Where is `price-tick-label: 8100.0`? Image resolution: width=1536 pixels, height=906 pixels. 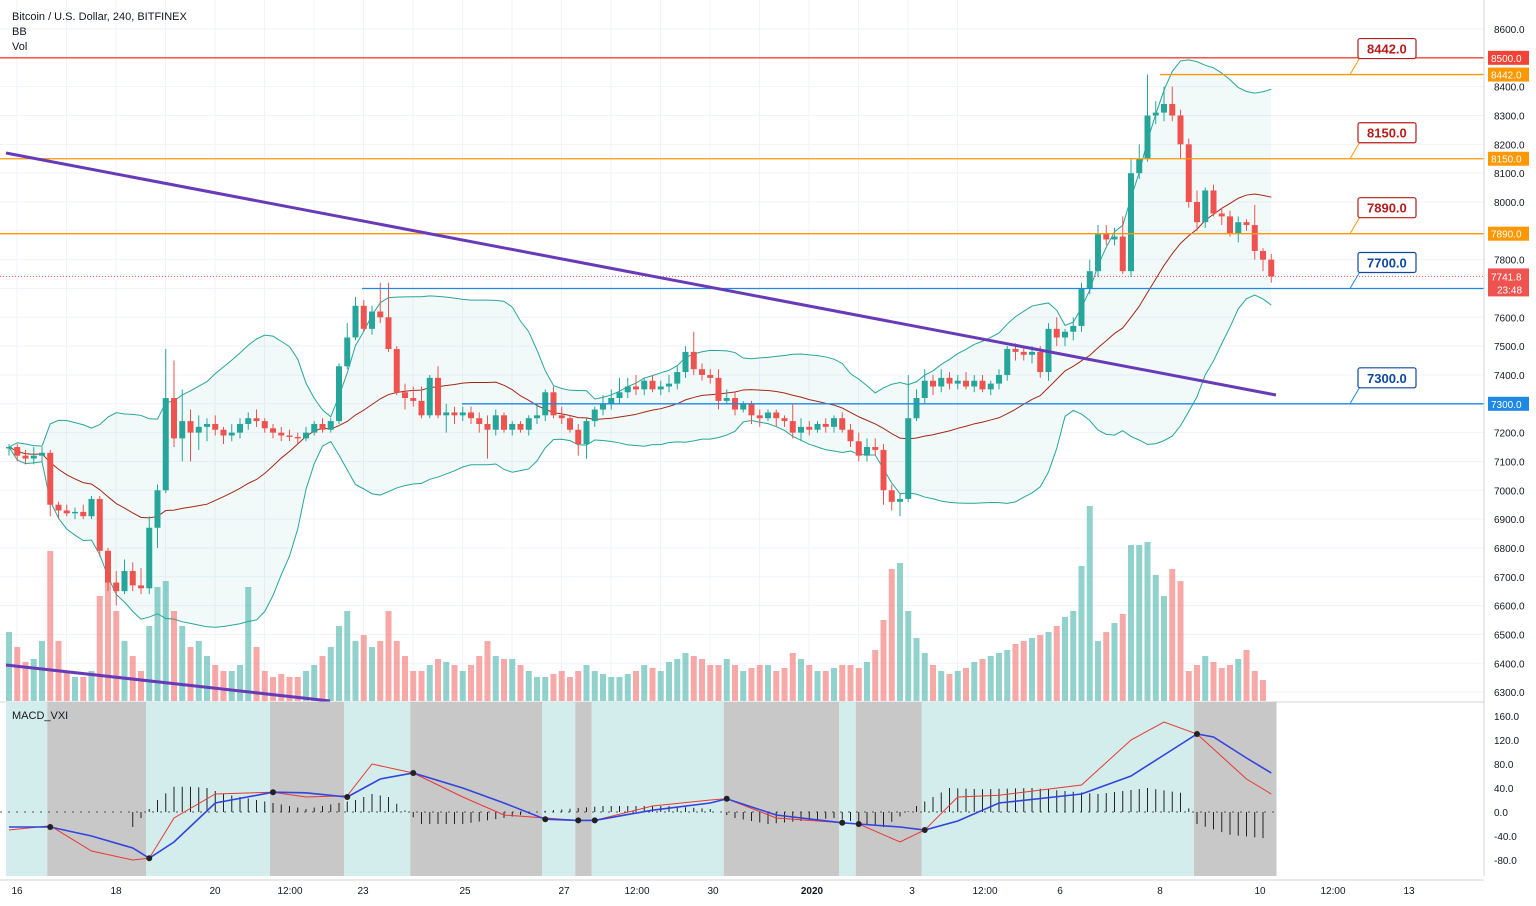
price-tick-label: 8100.0 is located at coordinates (1509, 174).